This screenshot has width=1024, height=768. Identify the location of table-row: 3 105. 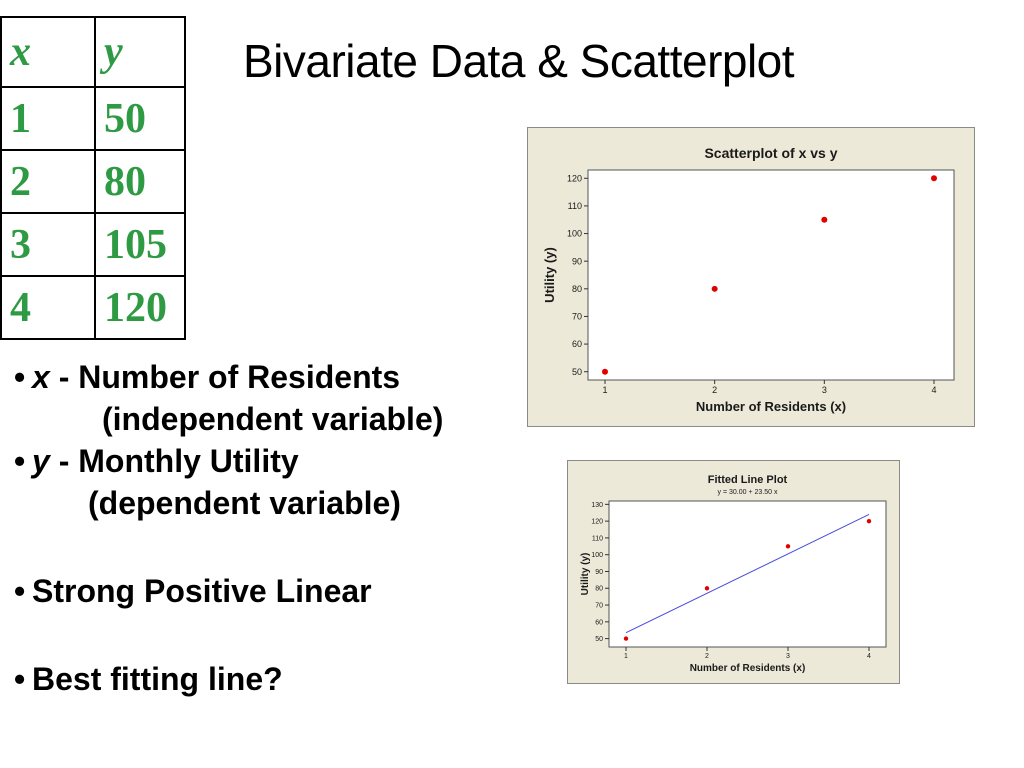
(93, 244).